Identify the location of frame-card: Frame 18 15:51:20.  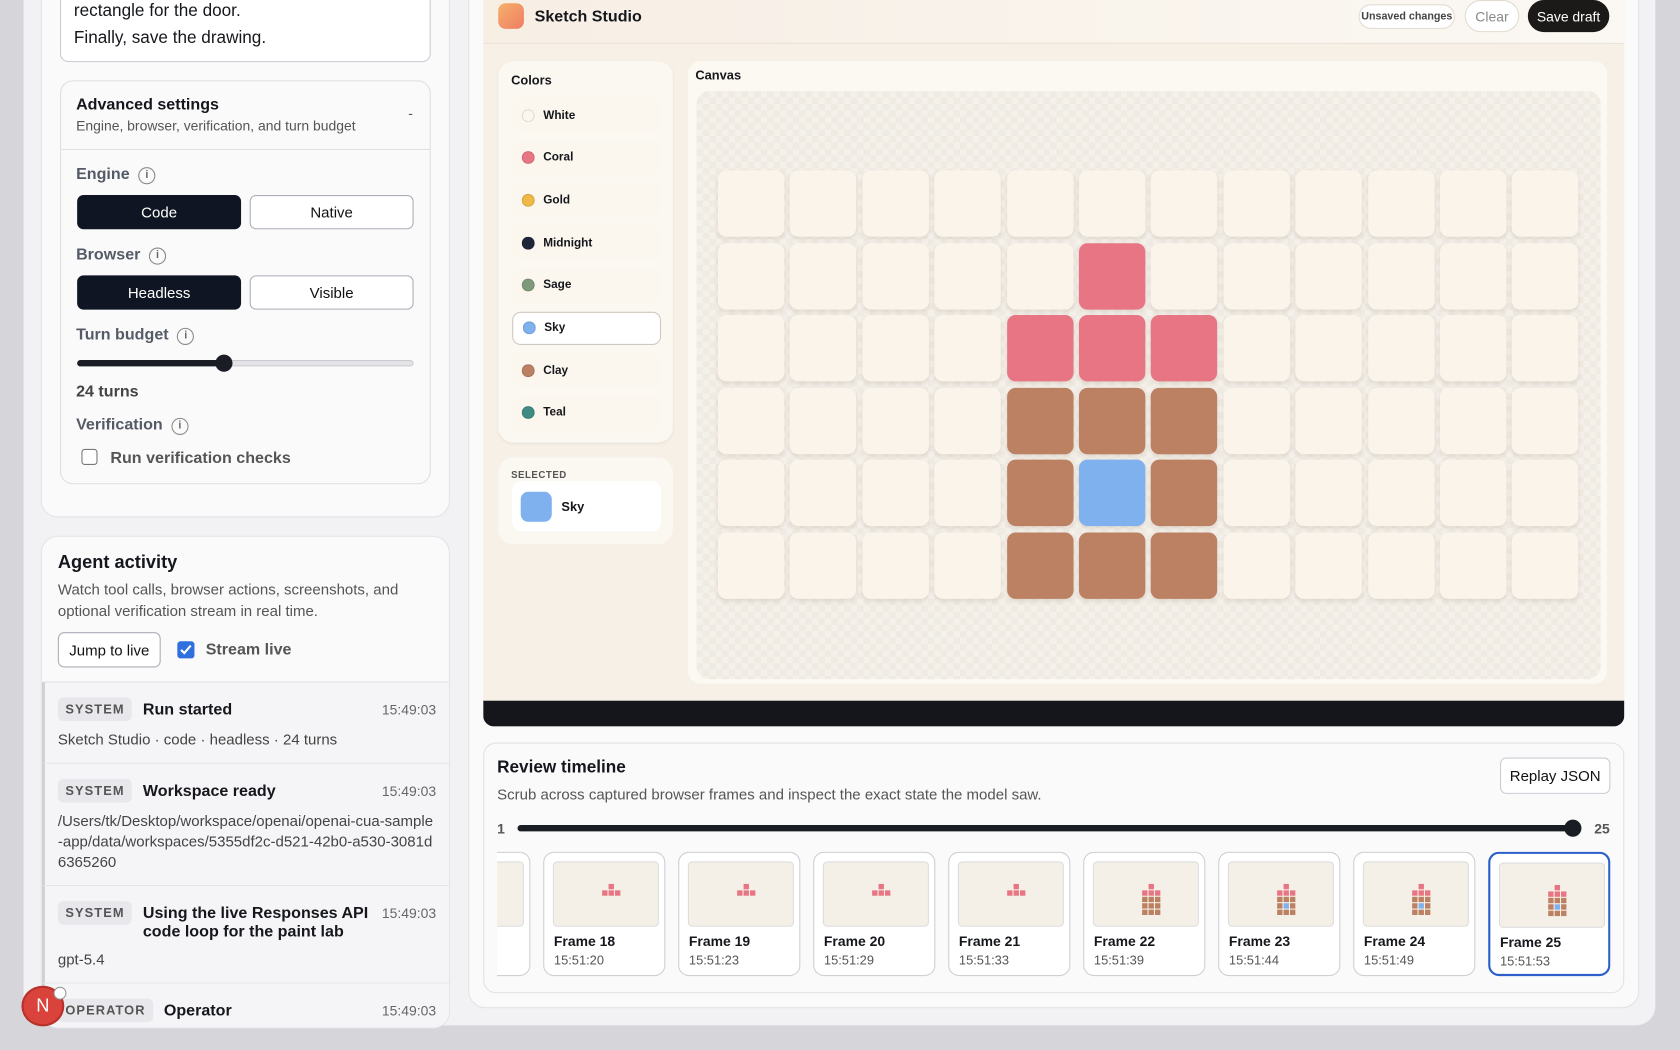
(604, 914).